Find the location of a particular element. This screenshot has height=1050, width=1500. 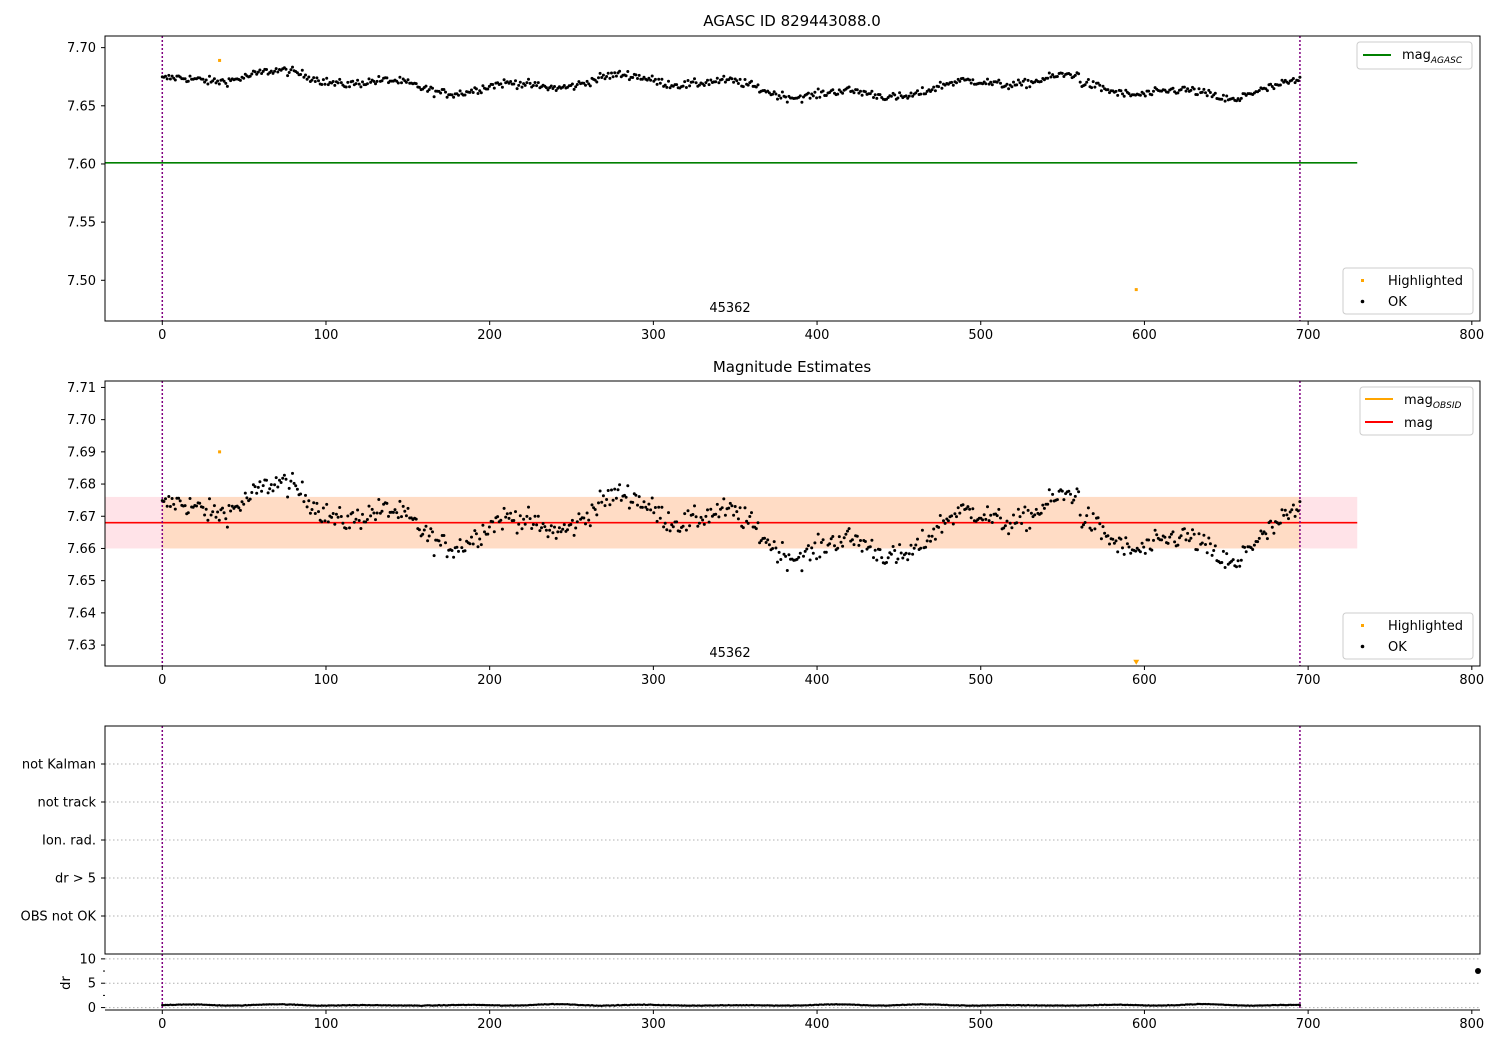

dr-x-tick-label: 0 is located at coordinates (162, 1024).